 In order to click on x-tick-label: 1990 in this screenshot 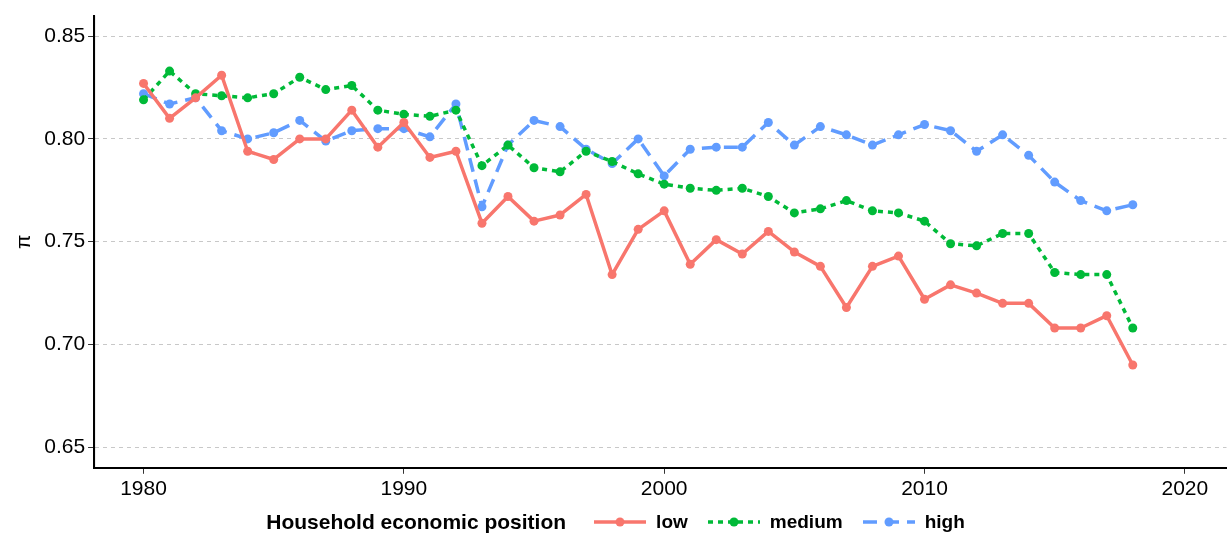, I will do `click(404, 488)`.